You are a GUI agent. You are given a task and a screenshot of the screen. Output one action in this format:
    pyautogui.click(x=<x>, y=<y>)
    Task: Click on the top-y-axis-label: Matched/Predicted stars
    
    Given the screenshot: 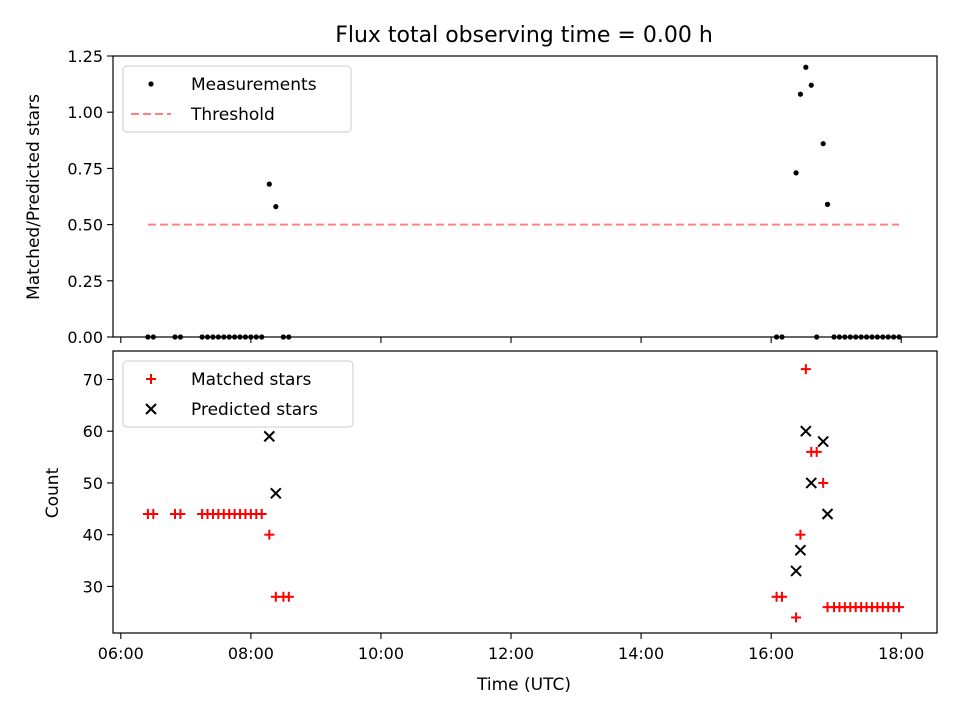 What is the action you would take?
    pyautogui.click(x=34, y=197)
    